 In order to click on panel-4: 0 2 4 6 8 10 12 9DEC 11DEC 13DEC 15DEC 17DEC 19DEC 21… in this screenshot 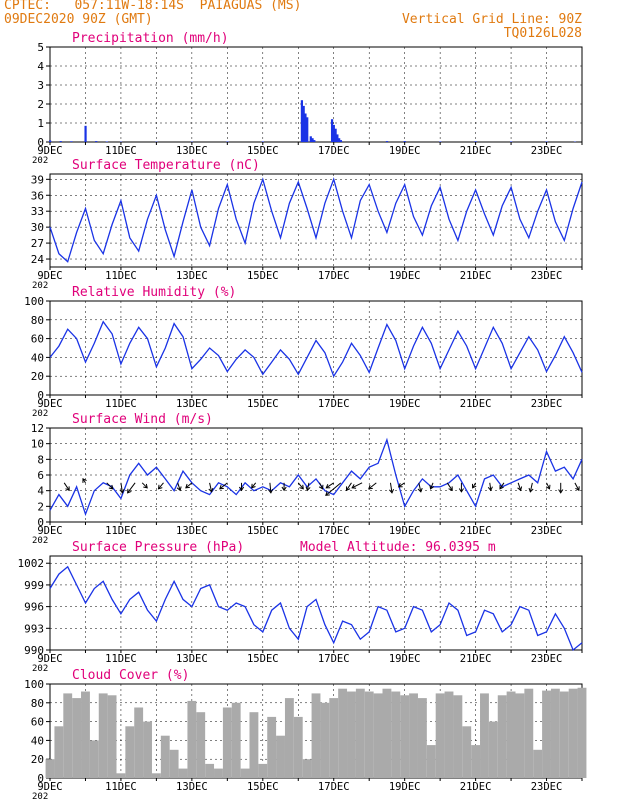, I will do `click(307, 479)`.